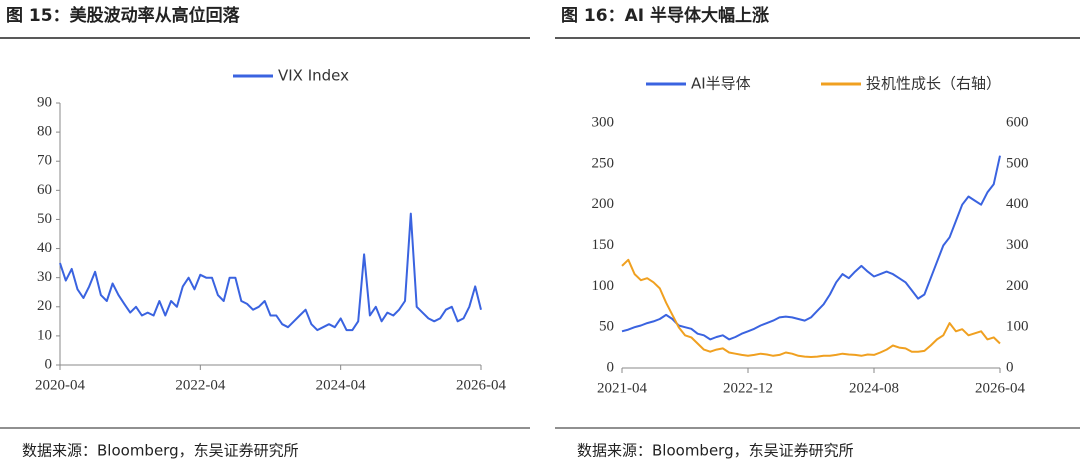 The width and height of the screenshot is (1080, 471). What do you see at coordinates (603, 286) in the screenshot?
I see `y-tick-label: 100` at bounding box center [603, 286].